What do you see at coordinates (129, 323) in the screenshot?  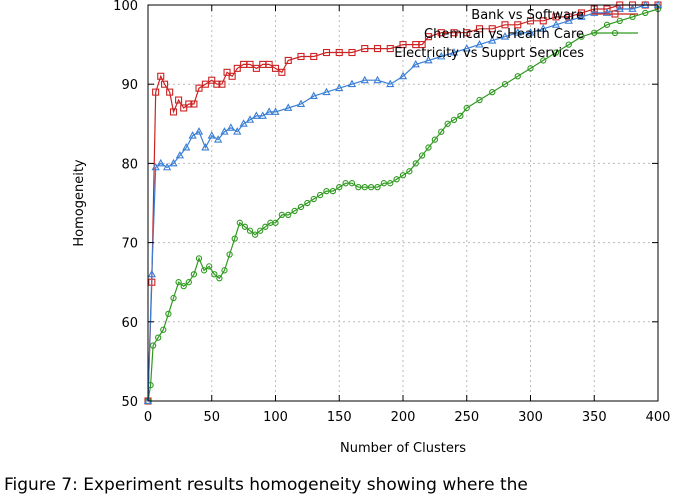 I see `y-tick-label: 60` at bounding box center [129, 323].